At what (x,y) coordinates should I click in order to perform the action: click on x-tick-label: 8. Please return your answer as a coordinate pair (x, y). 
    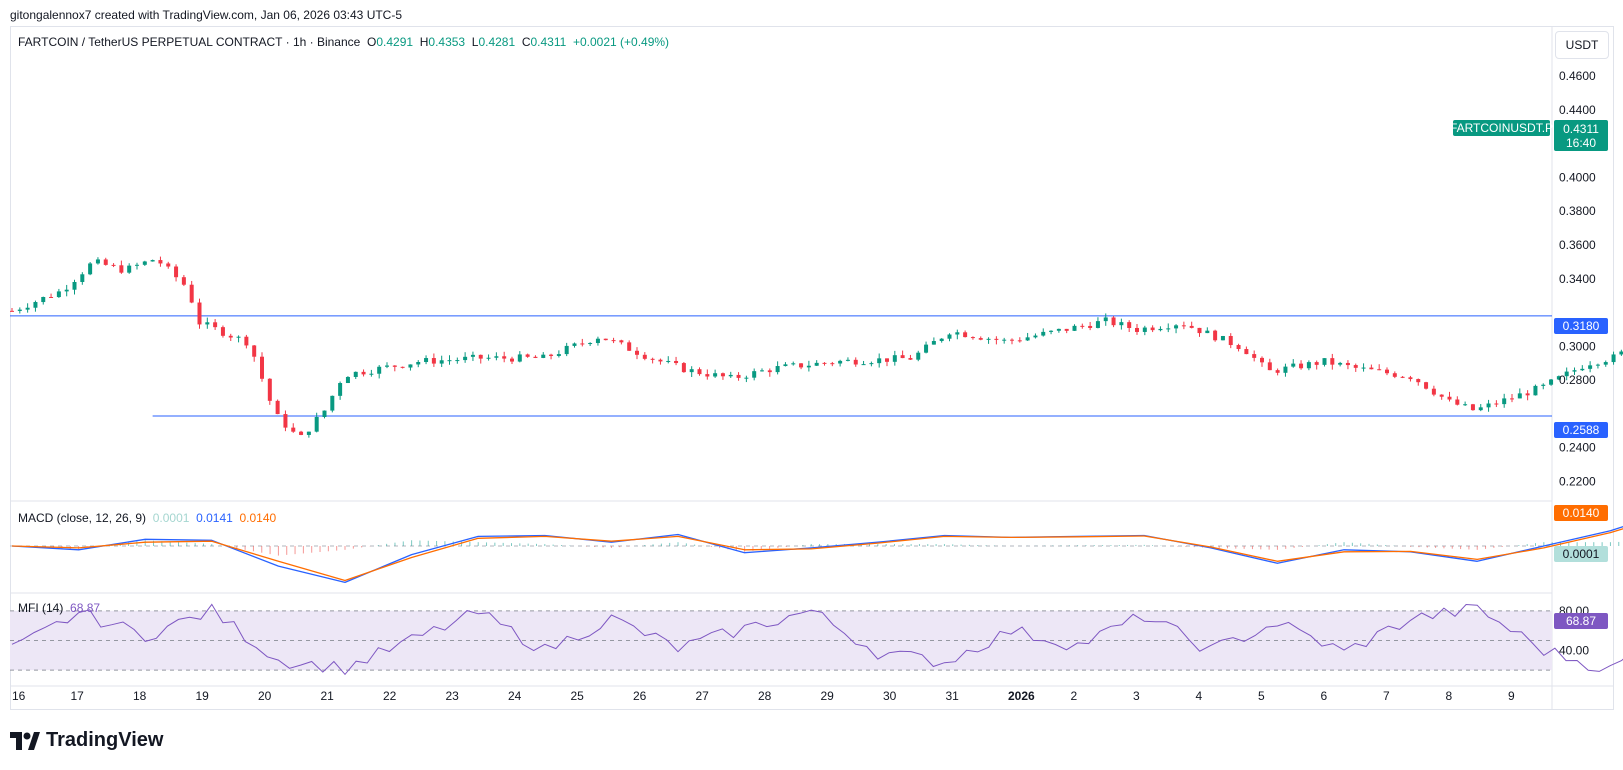
    Looking at the image, I should click on (1449, 696).